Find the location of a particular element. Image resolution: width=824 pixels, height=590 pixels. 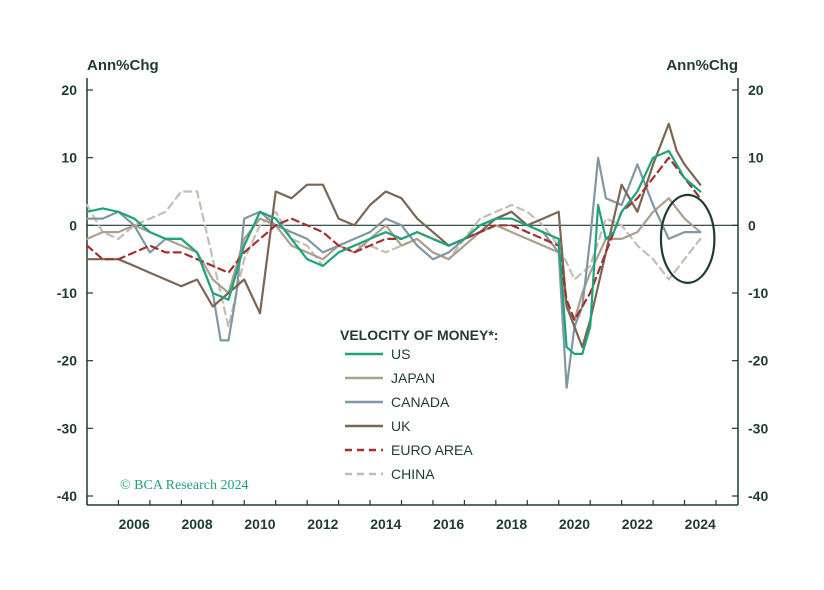

x-tick-label: 2010 is located at coordinates (259, 524).